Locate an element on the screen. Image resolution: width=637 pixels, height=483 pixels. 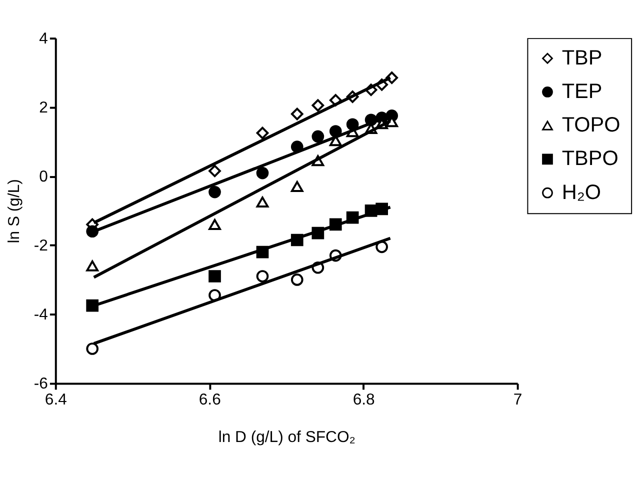
y-tick-label: 0 is located at coordinates (43, 177).